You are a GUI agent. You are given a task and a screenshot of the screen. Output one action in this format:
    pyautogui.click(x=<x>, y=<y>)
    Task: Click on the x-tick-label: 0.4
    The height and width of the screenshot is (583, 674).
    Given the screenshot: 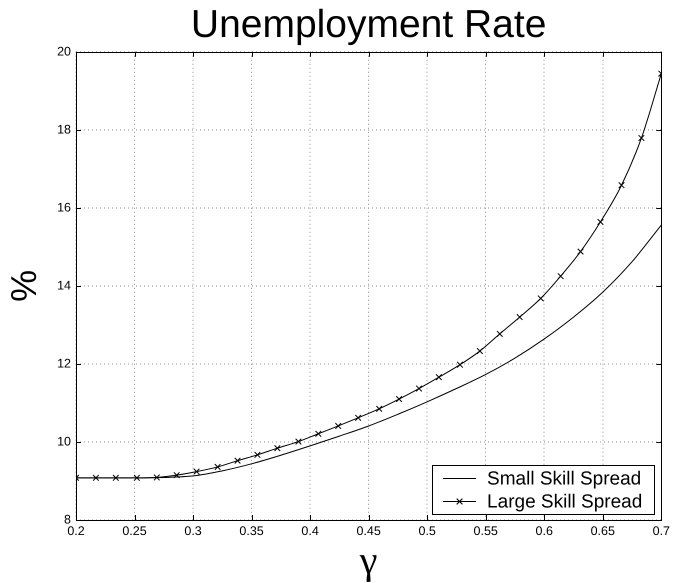 What is the action you would take?
    pyautogui.click(x=310, y=531)
    